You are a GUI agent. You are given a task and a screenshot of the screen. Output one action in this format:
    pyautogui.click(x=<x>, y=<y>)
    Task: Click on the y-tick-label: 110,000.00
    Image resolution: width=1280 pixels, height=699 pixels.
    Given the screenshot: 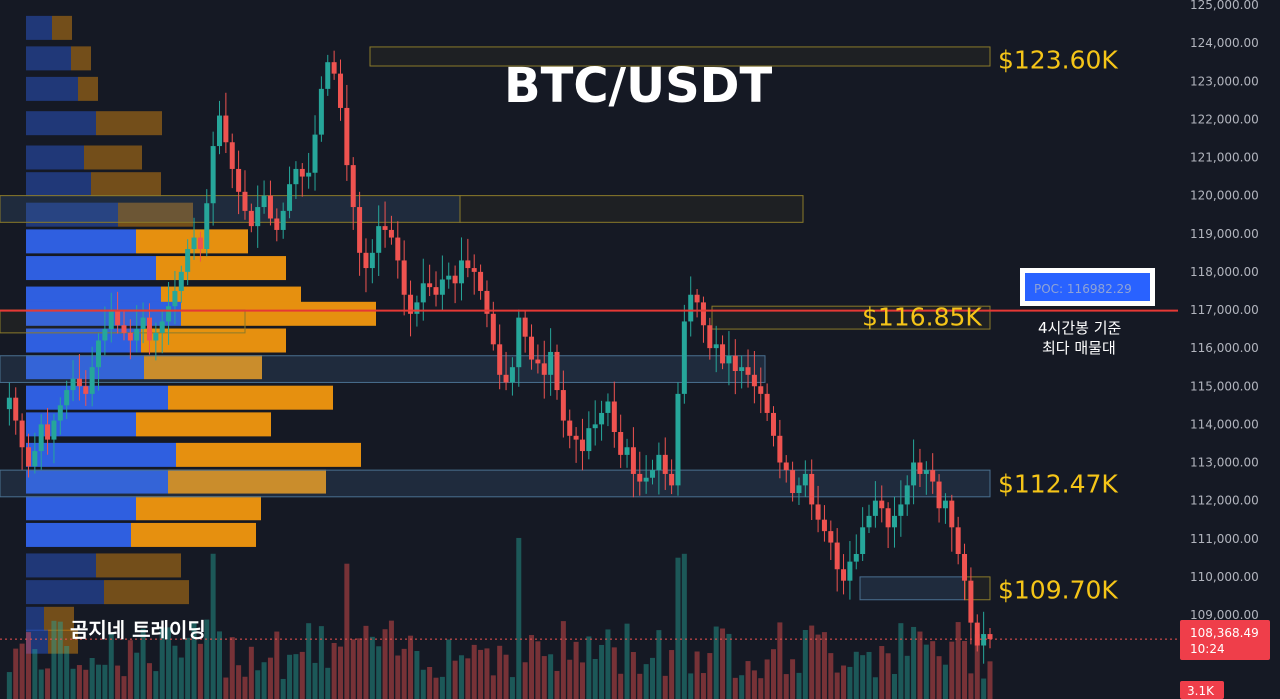 What is the action you would take?
    pyautogui.click(x=1224, y=577)
    